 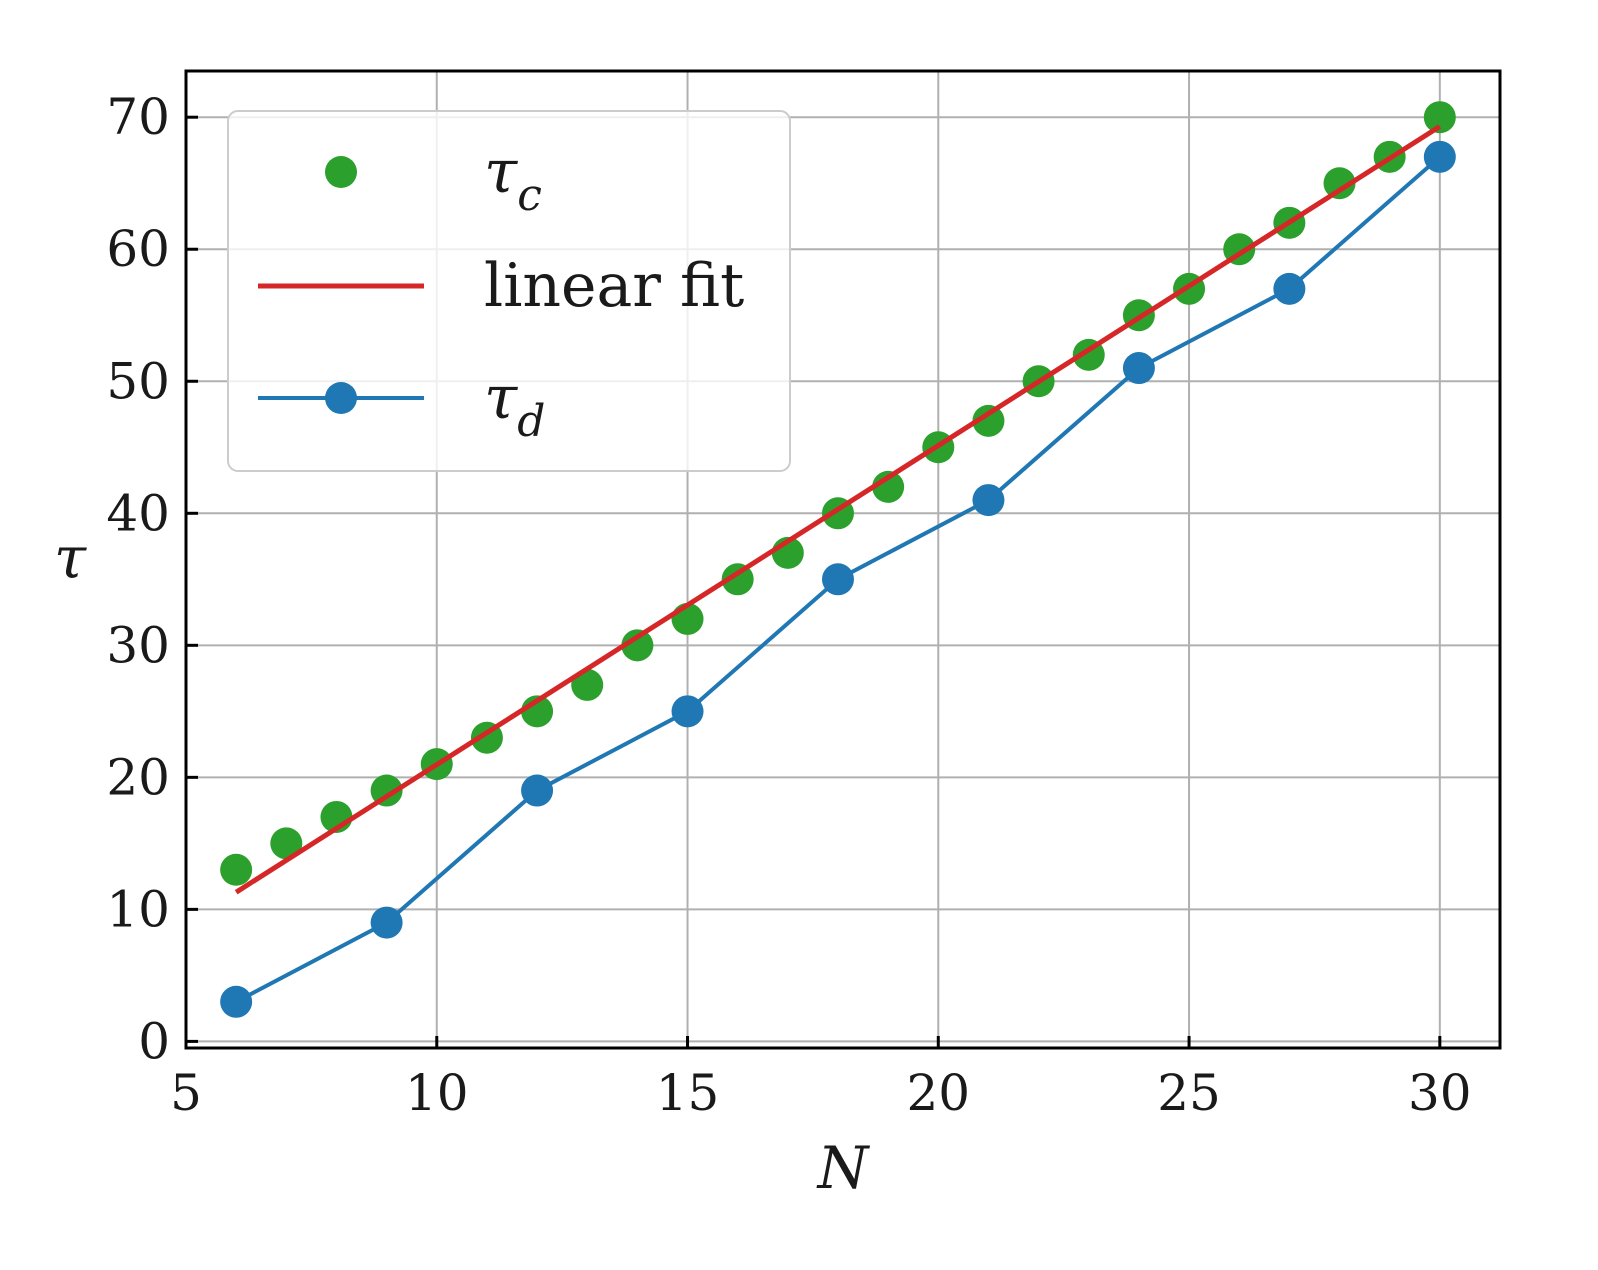 What do you see at coordinates (186, 1093) in the screenshot?
I see `x-tick-label: 5` at bounding box center [186, 1093].